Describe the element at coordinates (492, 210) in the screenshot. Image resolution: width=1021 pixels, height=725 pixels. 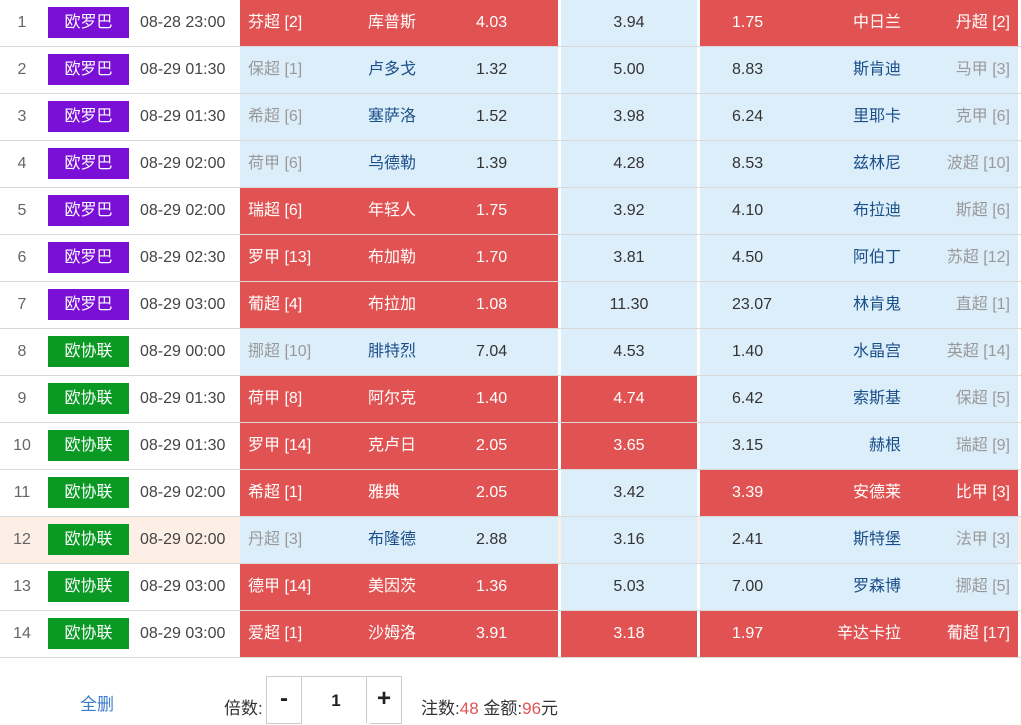
I see `home-win-odds: 1.75` at that location.